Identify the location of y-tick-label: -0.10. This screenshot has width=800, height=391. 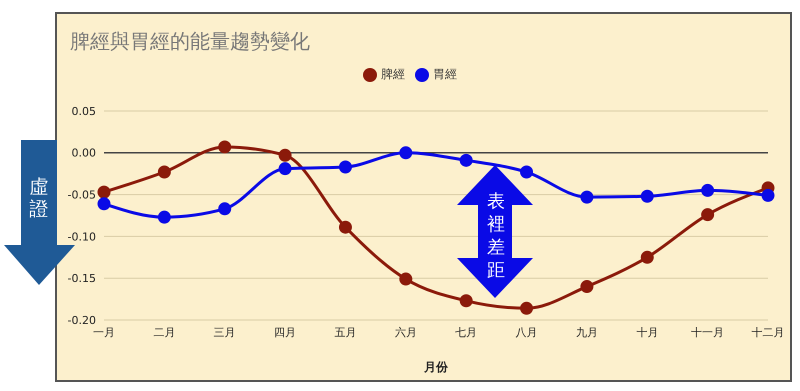
(82, 237).